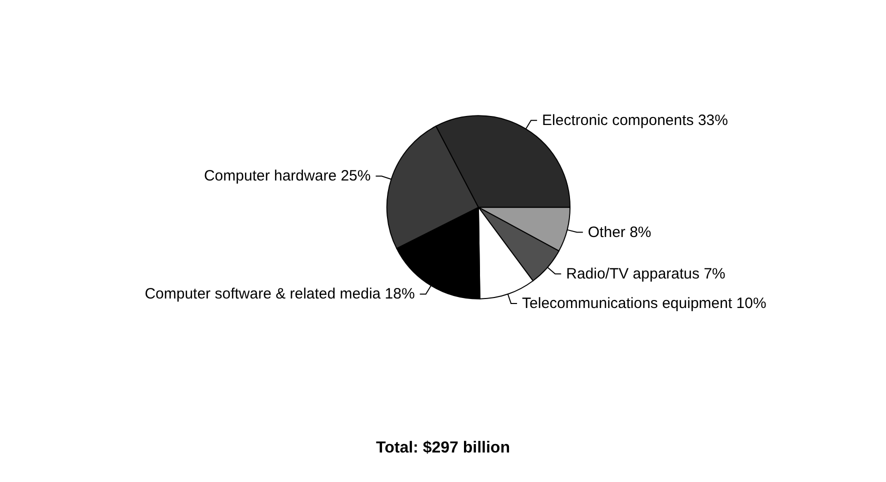  Describe the element at coordinates (279, 294) in the screenshot. I see `slice-label: Computer software & related media 18%` at that location.